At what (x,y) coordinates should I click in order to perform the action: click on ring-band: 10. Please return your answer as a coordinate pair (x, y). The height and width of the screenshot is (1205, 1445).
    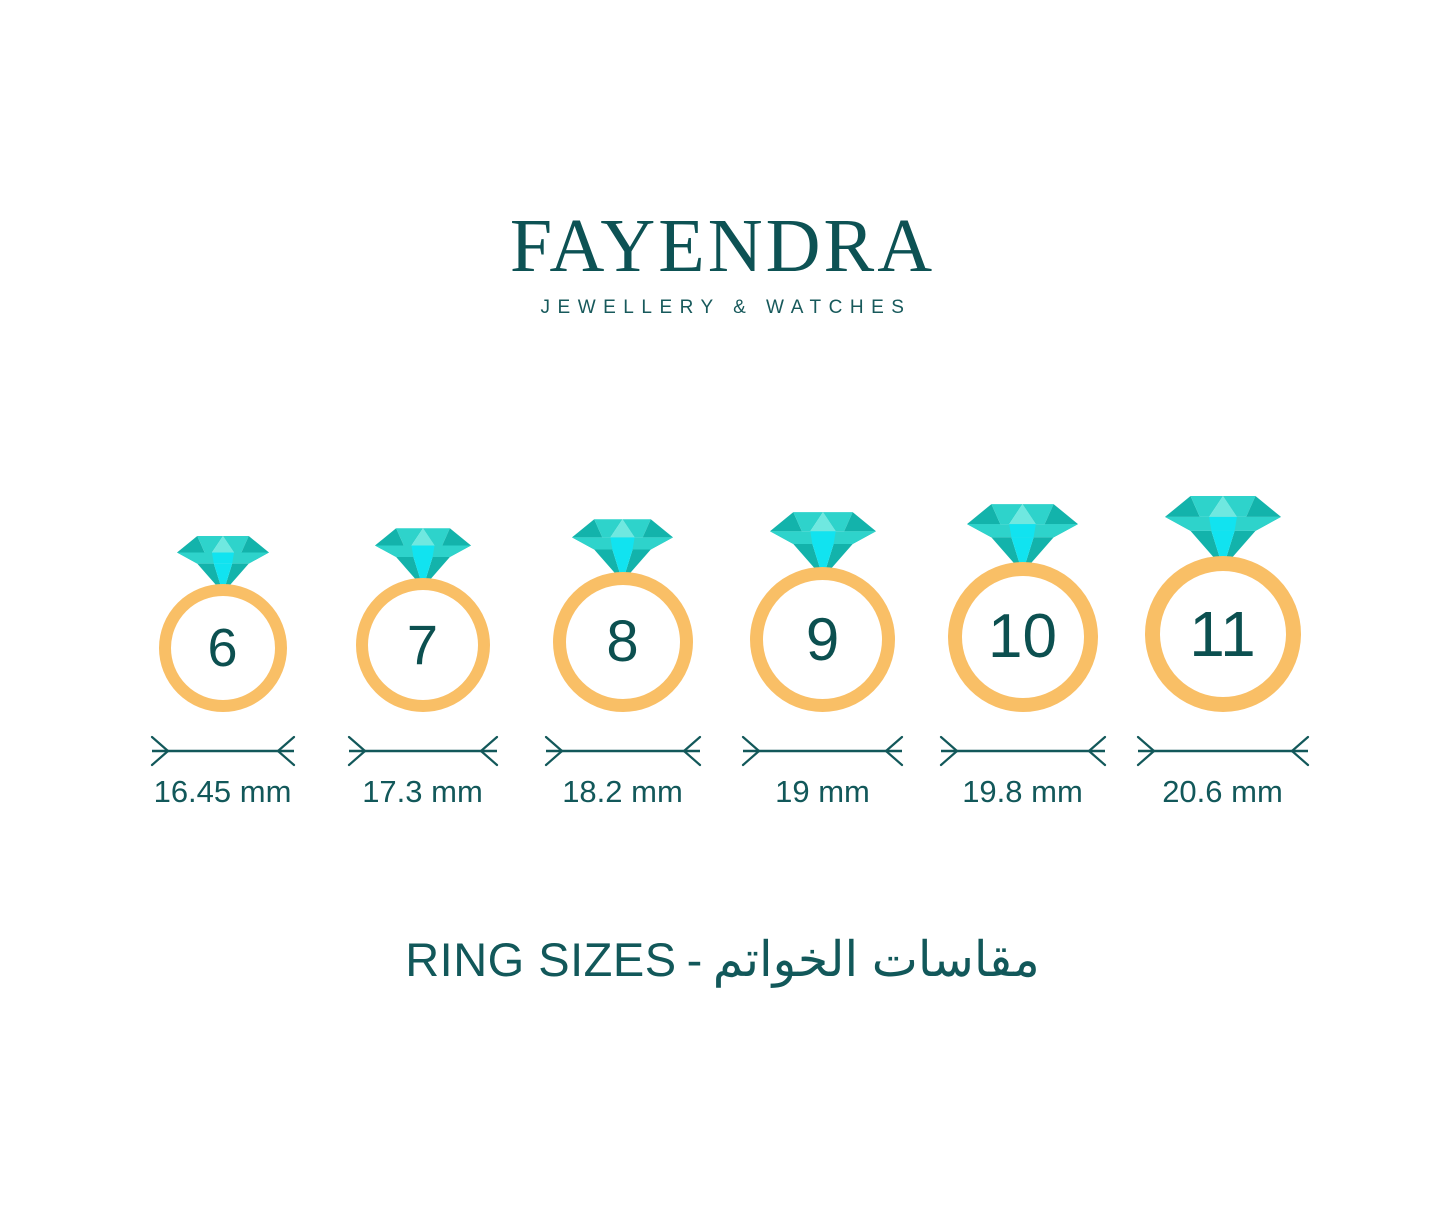
    Looking at the image, I should click on (1022, 637).